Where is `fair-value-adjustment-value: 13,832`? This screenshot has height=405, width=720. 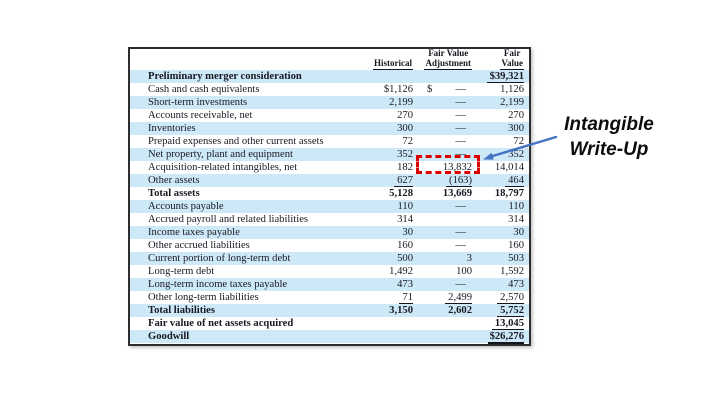
fair-value-adjustment-value: 13,832 is located at coordinates (446, 164).